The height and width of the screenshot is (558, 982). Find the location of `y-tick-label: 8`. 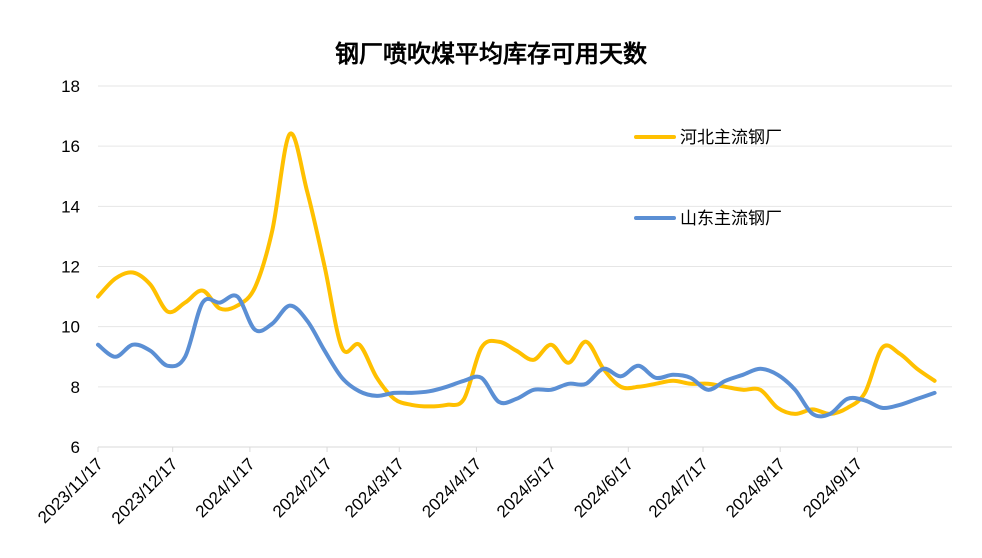

y-tick-label: 8 is located at coordinates (75, 387).